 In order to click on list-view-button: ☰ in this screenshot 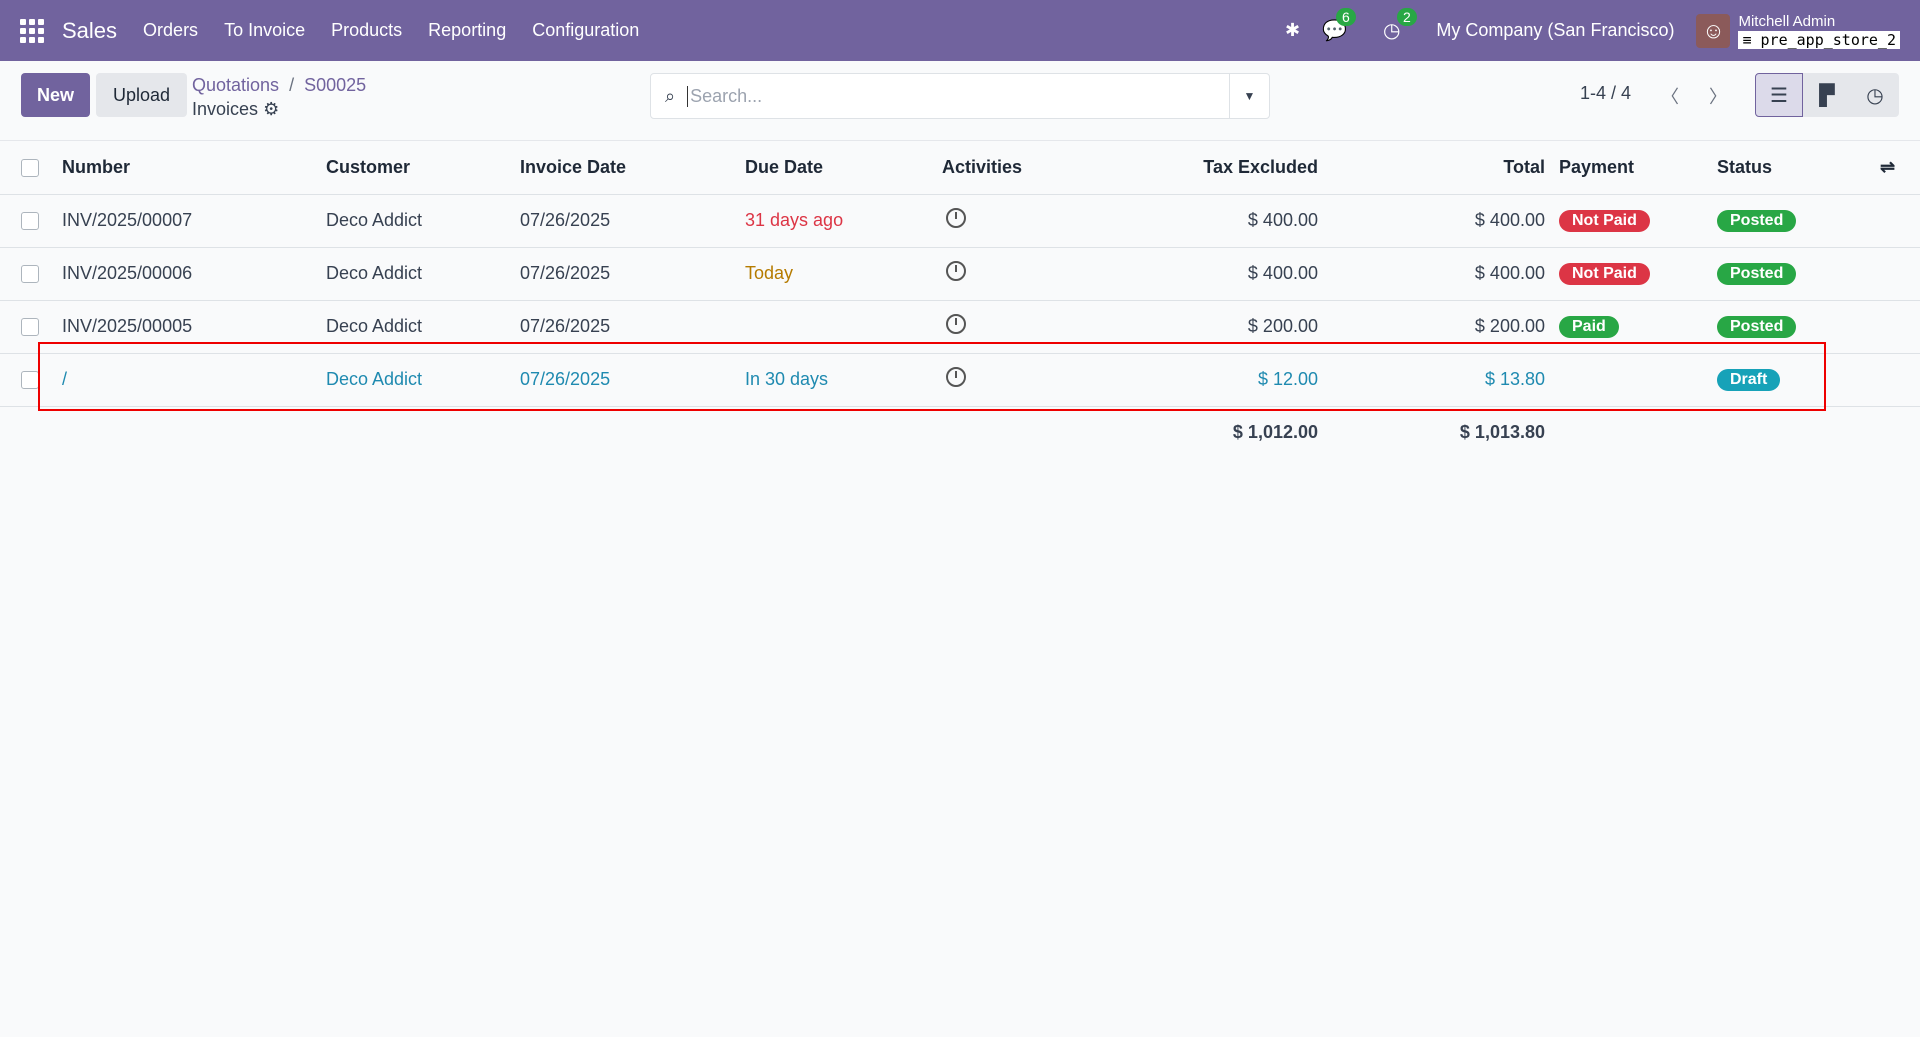, I will do `click(1779, 95)`.